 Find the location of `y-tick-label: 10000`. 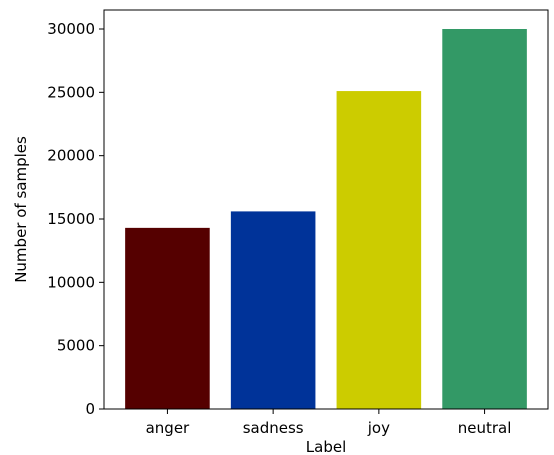

y-tick-label: 10000 is located at coordinates (71, 282).